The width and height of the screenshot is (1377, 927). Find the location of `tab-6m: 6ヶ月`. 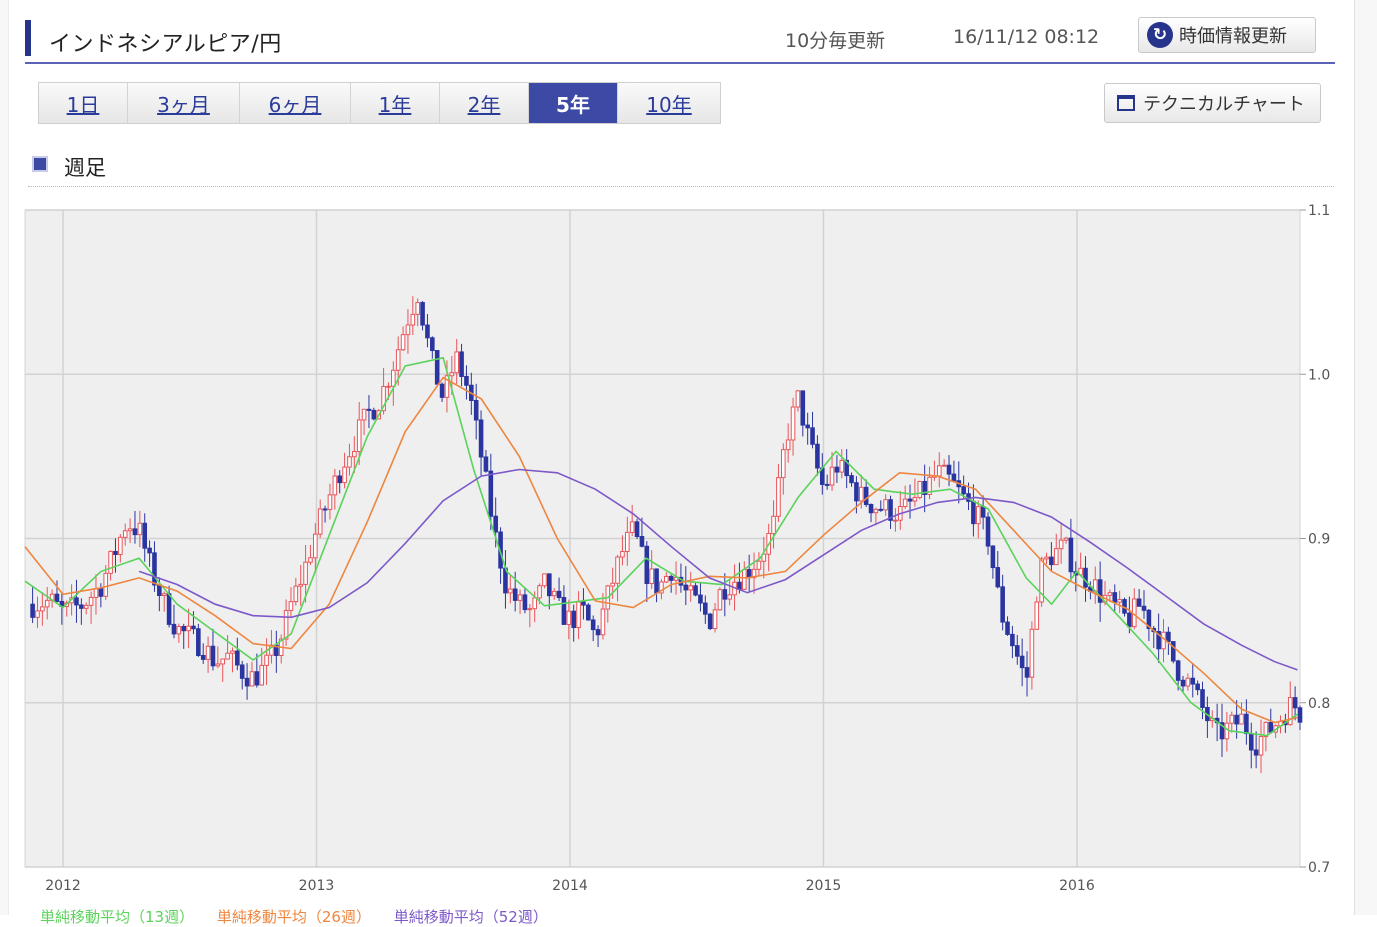

tab-6m: 6ヶ月 is located at coordinates (295, 103).